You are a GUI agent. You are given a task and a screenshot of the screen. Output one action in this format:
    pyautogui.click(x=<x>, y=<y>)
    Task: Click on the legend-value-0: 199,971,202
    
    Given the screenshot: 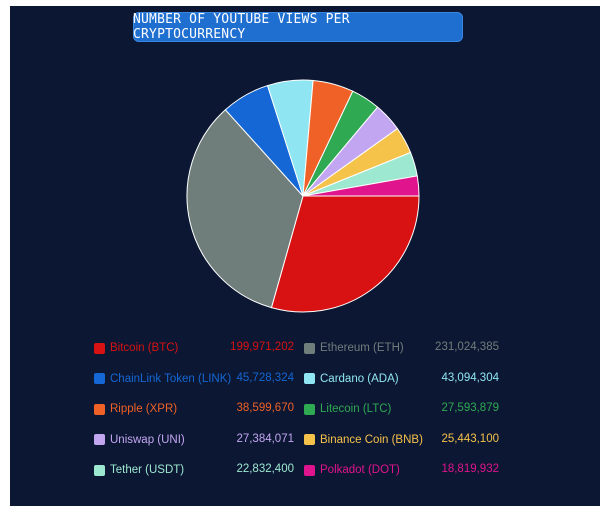 What is the action you would take?
    pyautogui.click(x=262, y=347)
    